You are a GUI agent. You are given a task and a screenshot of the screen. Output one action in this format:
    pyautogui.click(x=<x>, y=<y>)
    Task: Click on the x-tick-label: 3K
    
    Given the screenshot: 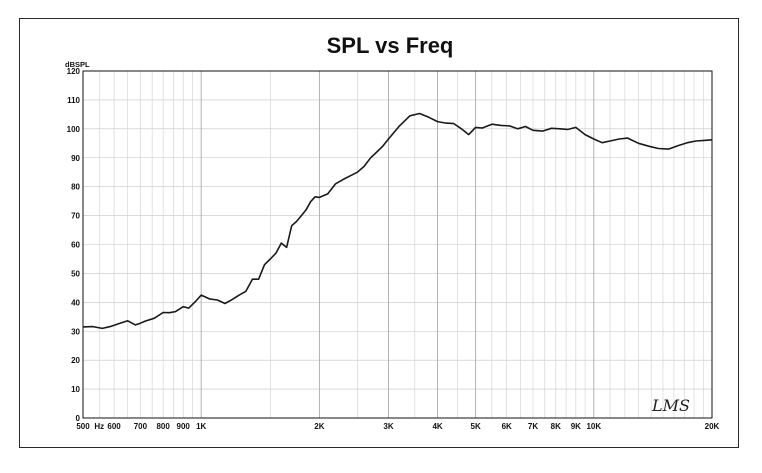 What is the action you would take?
    pyautogui.click(x=388, y=426)
    